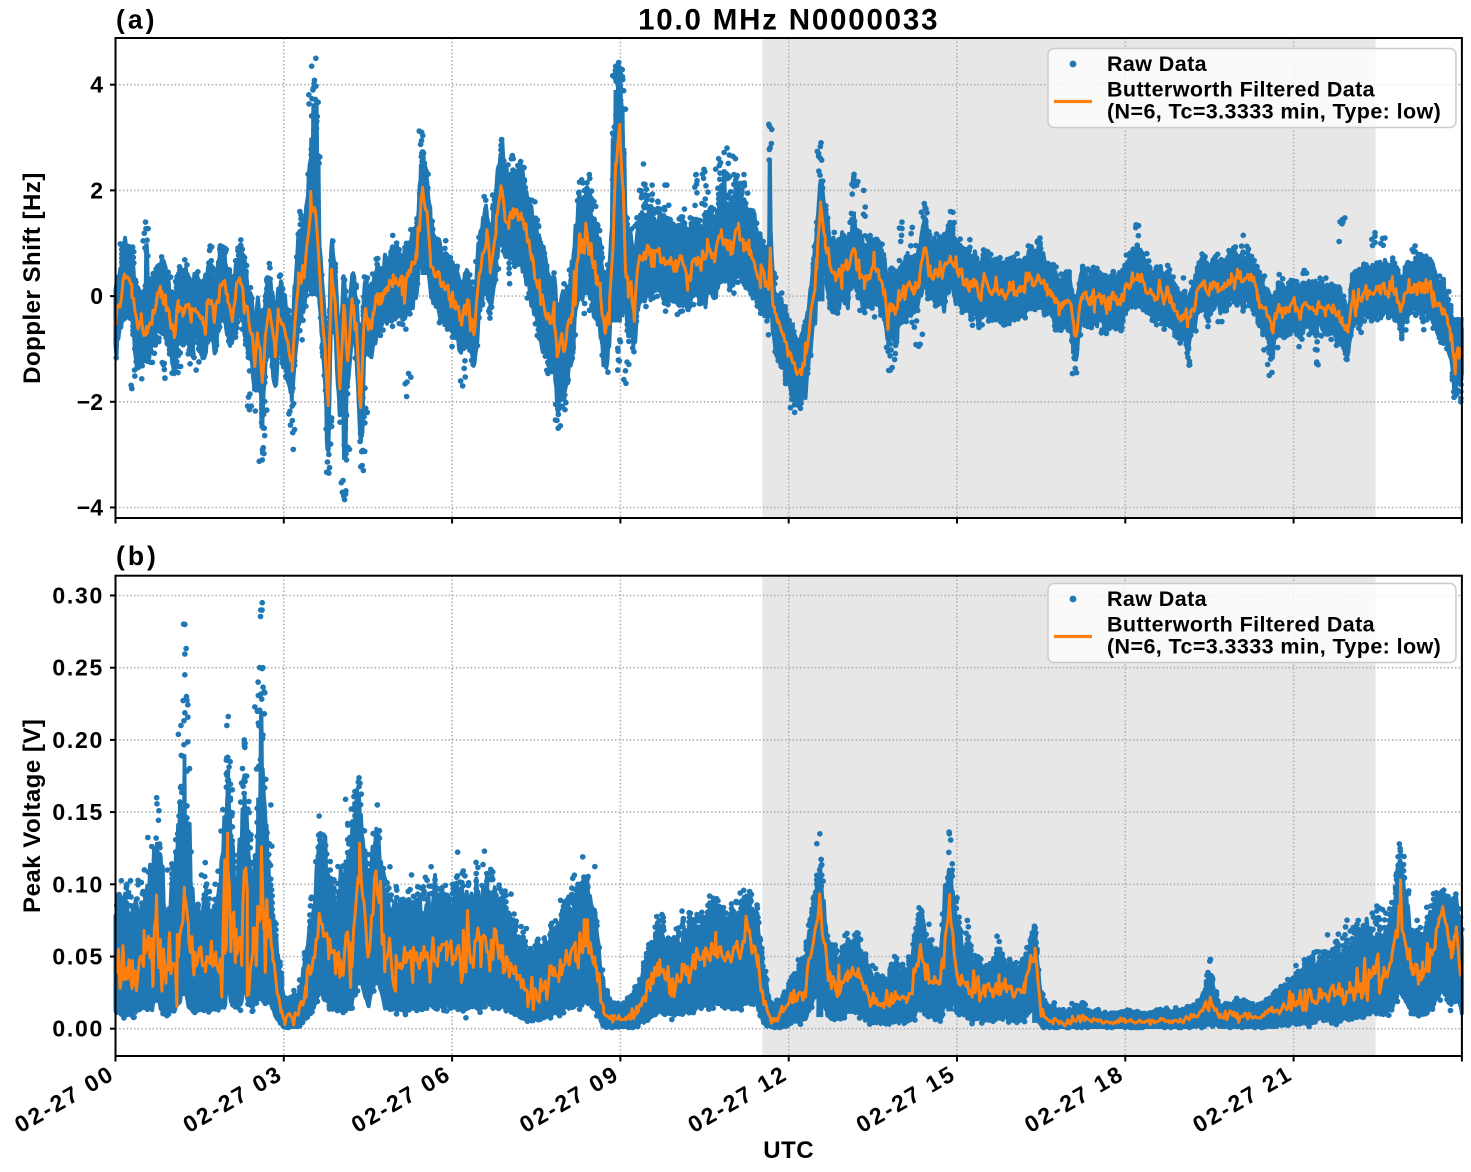 The height and width of the screenshot is (1172, 1471). What do you see at coordinates (78, 668) in the screenshot?
I see `svg-text: 0.25` at bounding box center [78, 668].